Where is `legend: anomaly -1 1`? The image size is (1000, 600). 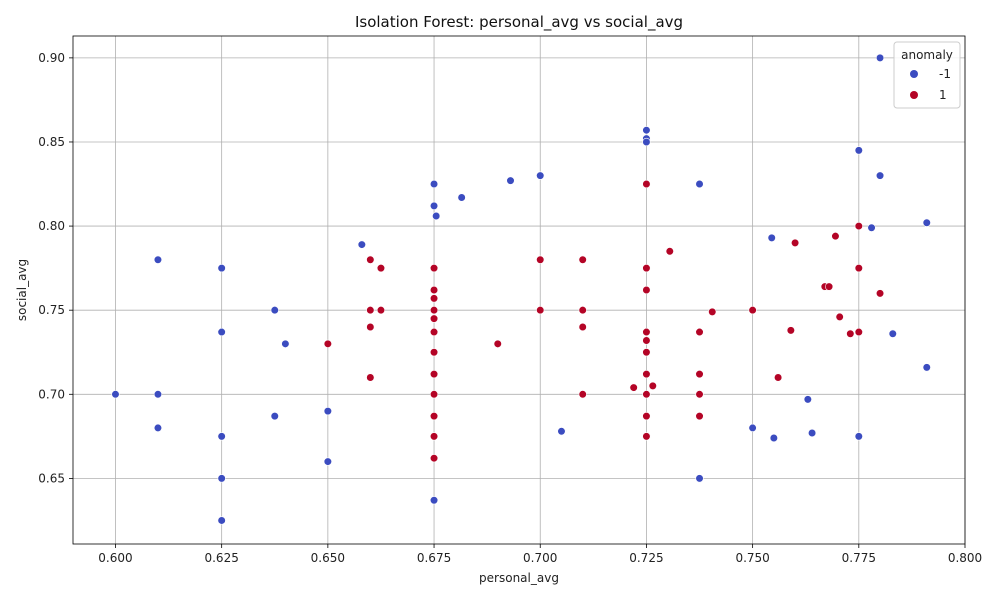
legend: anomaly -1 1 is located at coordinates (927, 75).